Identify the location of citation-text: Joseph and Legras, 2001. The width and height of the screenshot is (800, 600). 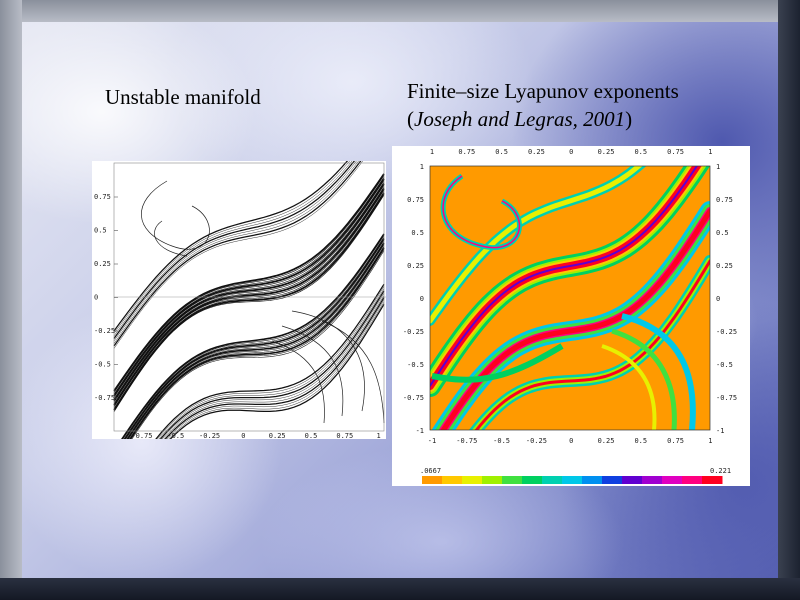
(520, 119).